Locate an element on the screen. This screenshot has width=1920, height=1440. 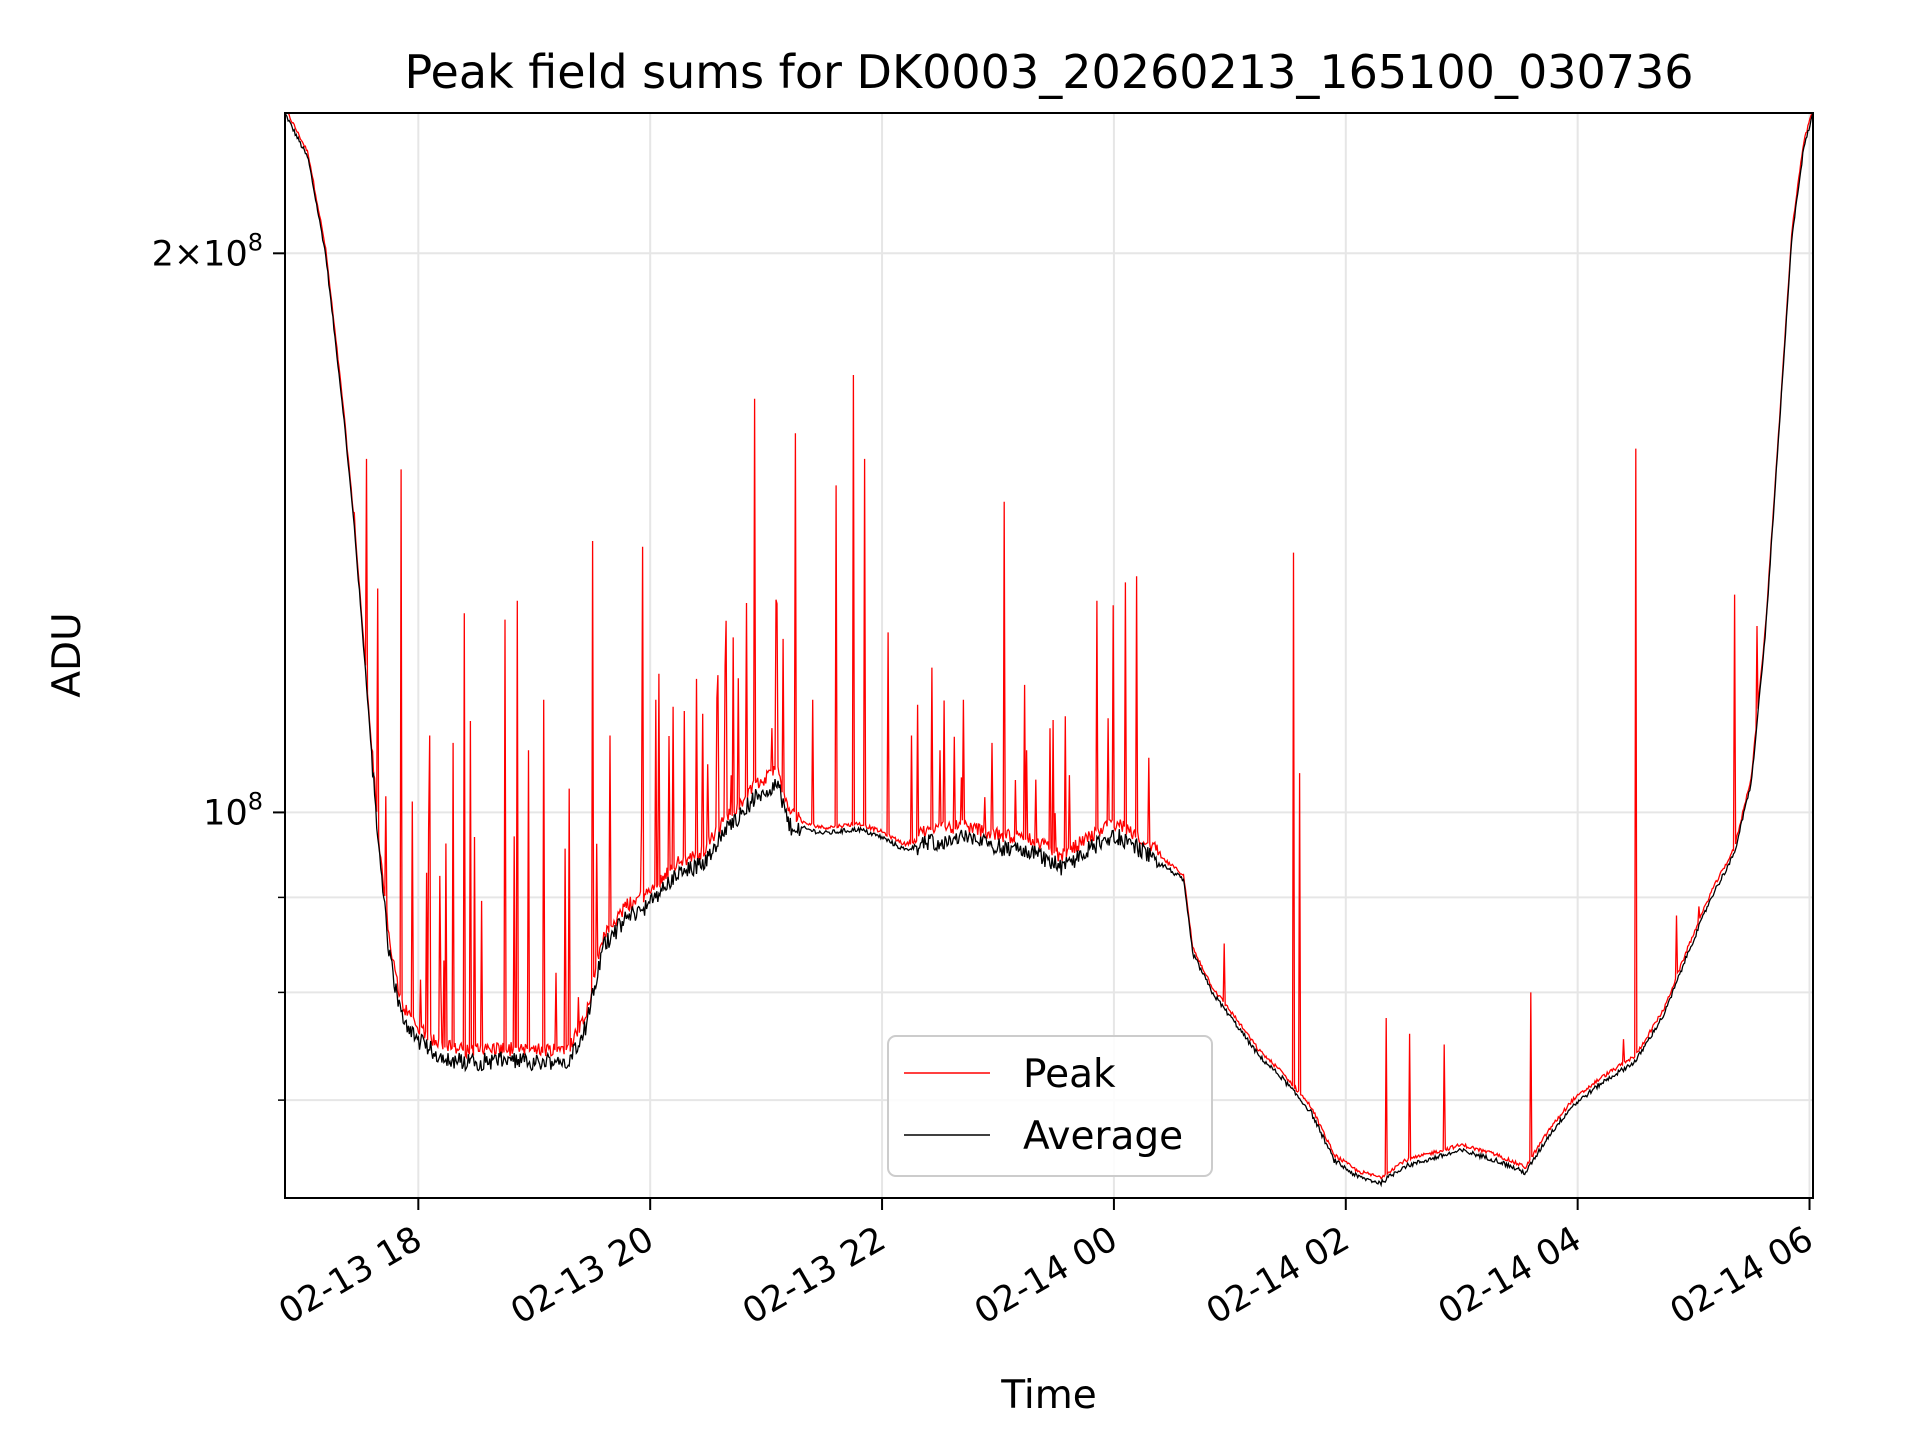
y-axis-label: ADU is located at coordinates (67, 654).